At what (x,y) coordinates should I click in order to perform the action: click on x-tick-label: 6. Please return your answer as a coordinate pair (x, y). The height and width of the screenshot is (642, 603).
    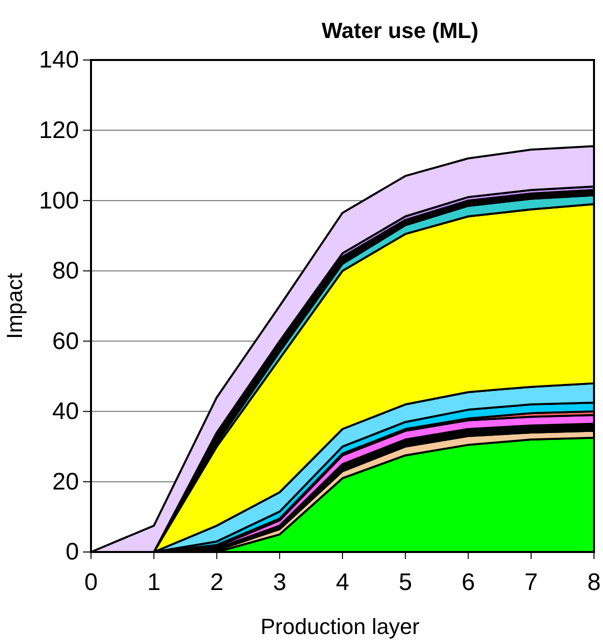
    Looking at the image, I should click on (468, 582).